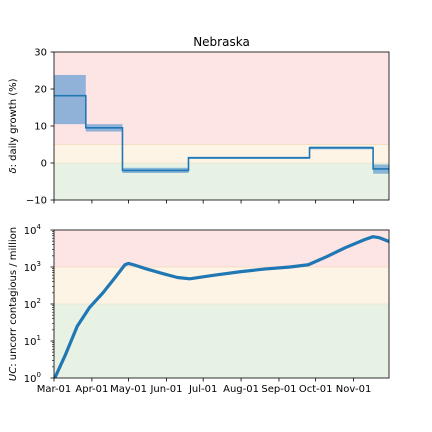  I want to click on y-axis-label: UC: uncorr contagious / million, so click(13, 304).